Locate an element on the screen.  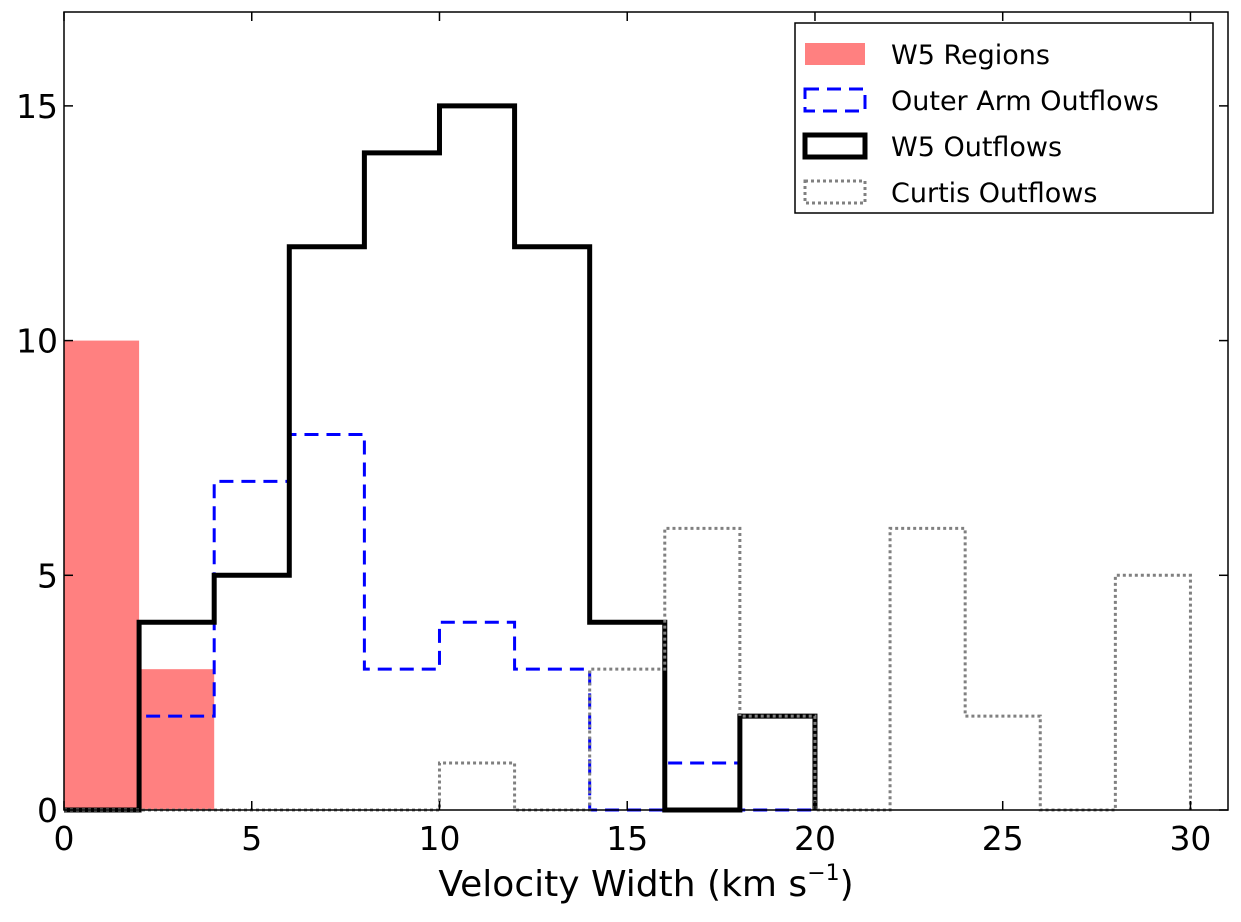
legend-label-w5-outflows: W5 Outflows is located at coordinates (976, 147).